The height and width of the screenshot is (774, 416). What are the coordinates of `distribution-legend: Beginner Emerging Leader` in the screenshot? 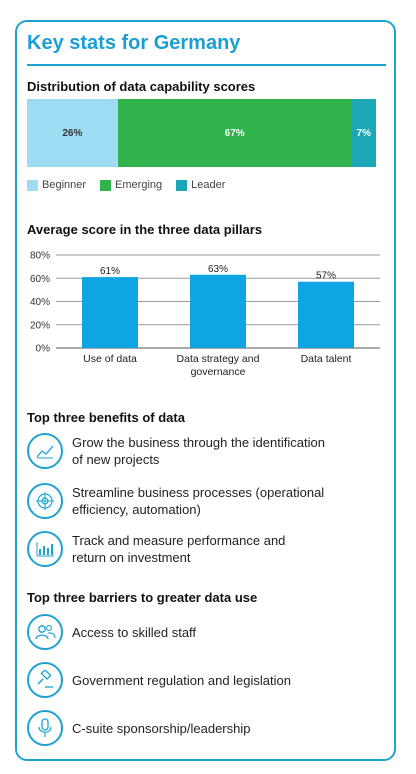 It's located at (126, 185).